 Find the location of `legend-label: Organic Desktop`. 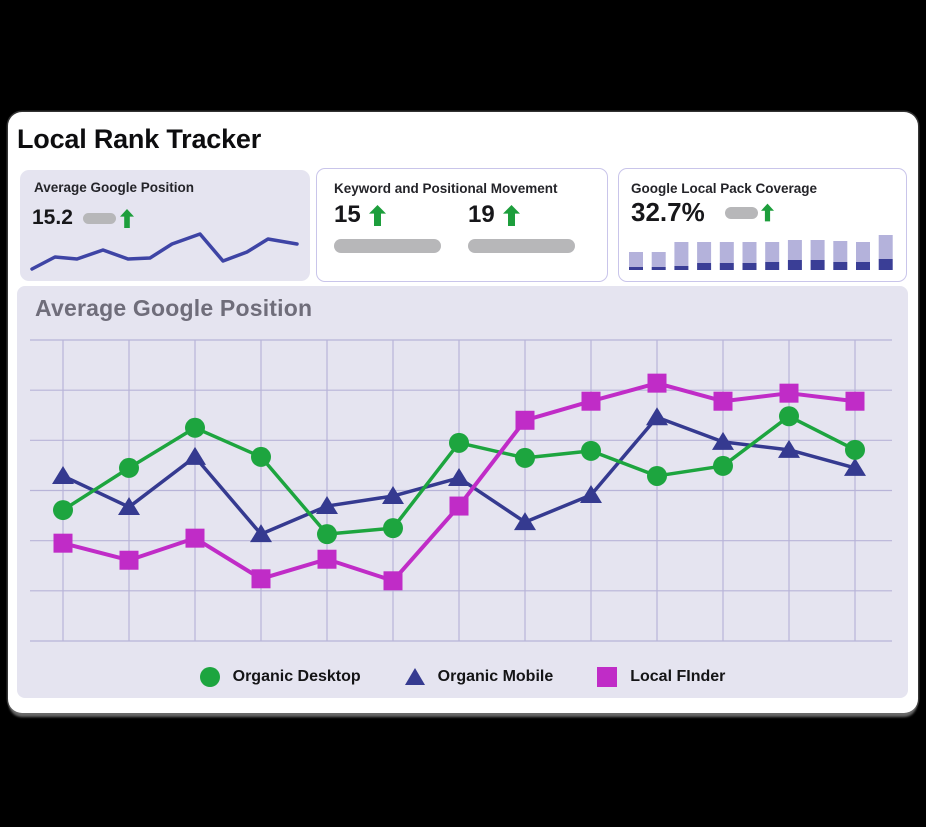

legend-label: Organic Desktop is located at coordinates (296, 676).